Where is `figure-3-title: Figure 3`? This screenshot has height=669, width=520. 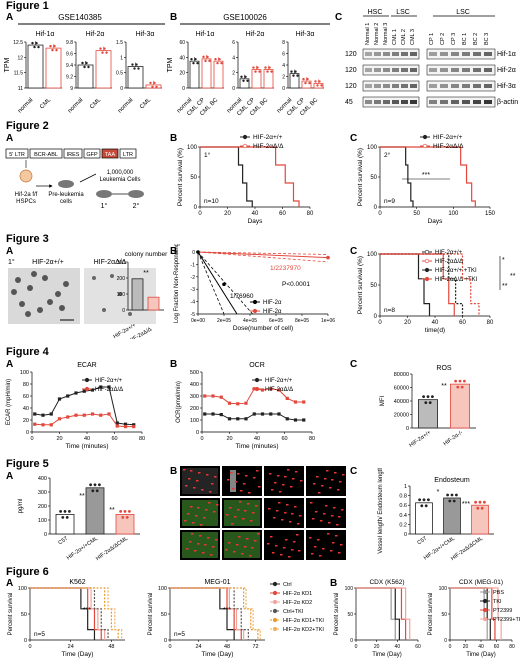
figure-3-title: Figure 3 is located at coordinates (27, 239).